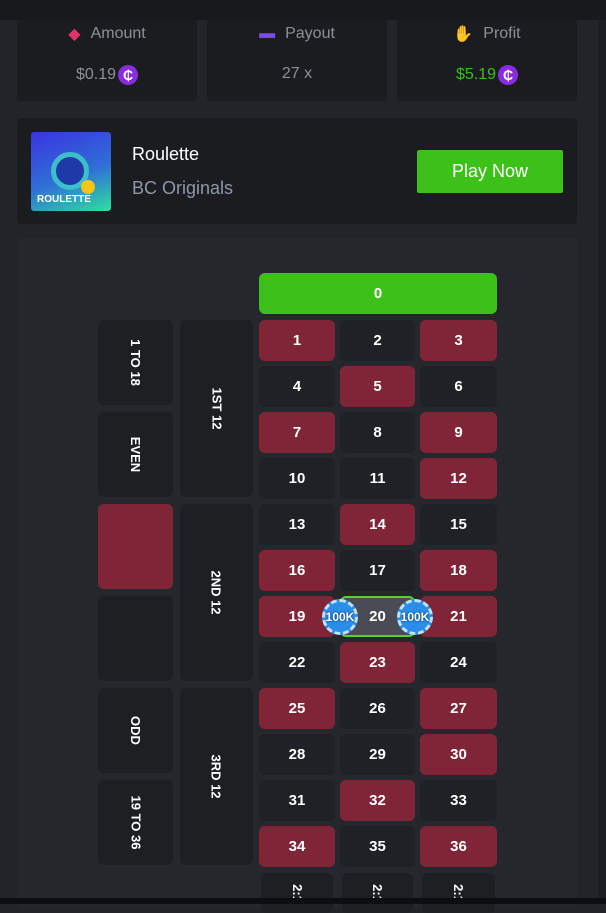 This screenshot has width=606, height=913. I want to click on cell-label: 8, so click(377, 432).